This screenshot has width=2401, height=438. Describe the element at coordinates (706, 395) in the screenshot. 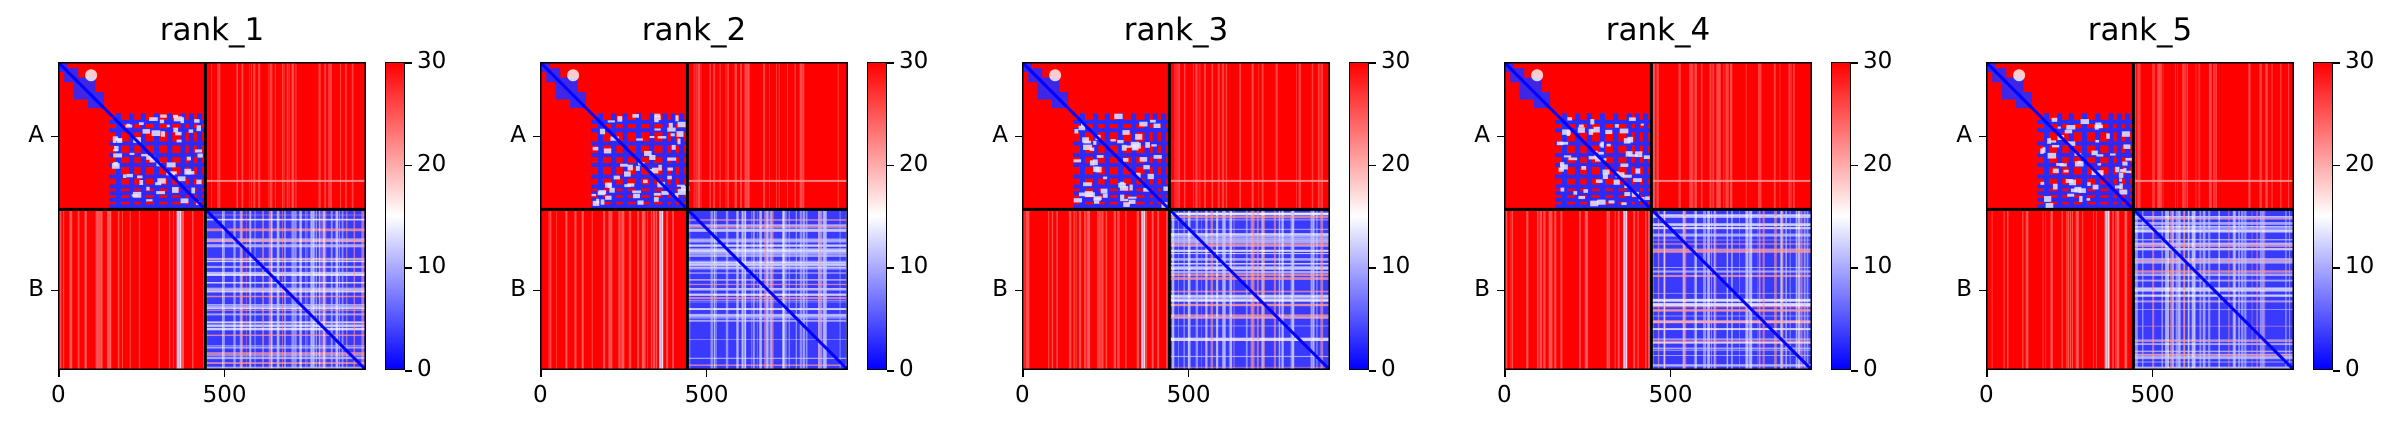

I see `x-tick-label: 500` at that location.